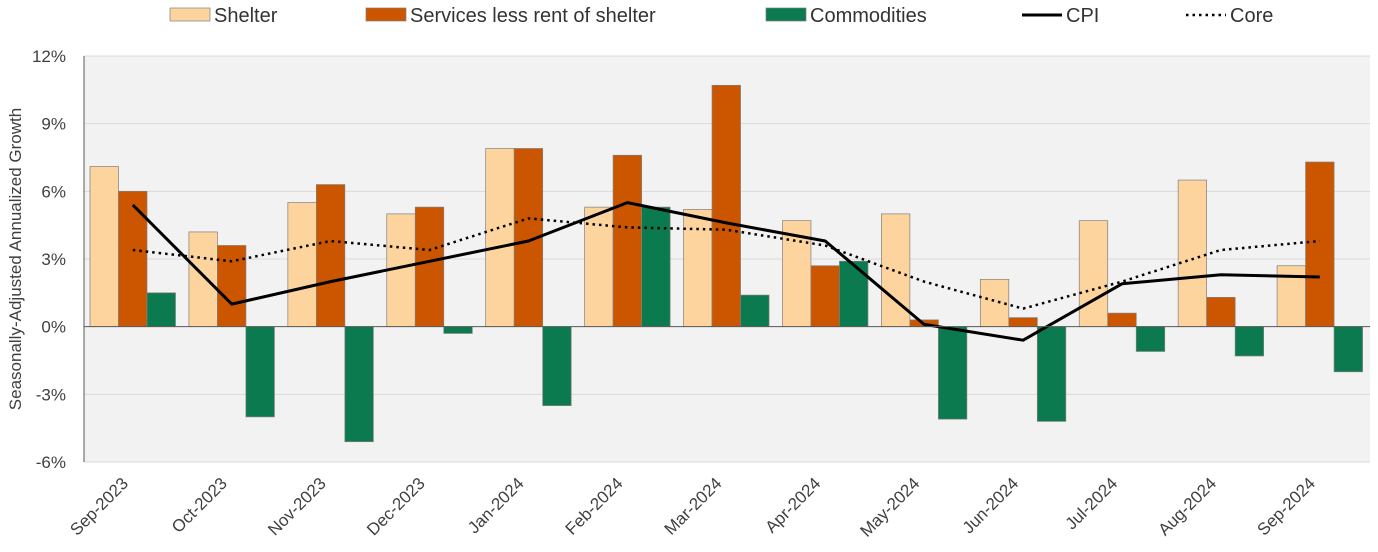 Image resolution: width=1378 pixels, height=552 pixels. What do you see at coordinates (1060, 16) in the screenshot?
I see `legend-item-cpi: CPI` at bounding box center [1060, 16].